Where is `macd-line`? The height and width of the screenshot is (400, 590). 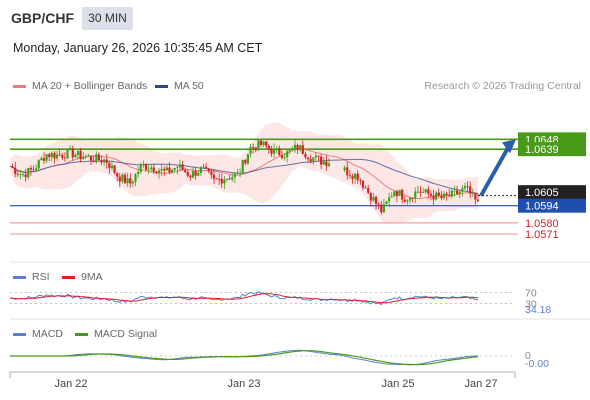
macd-line is located at coordinates (244, 357).